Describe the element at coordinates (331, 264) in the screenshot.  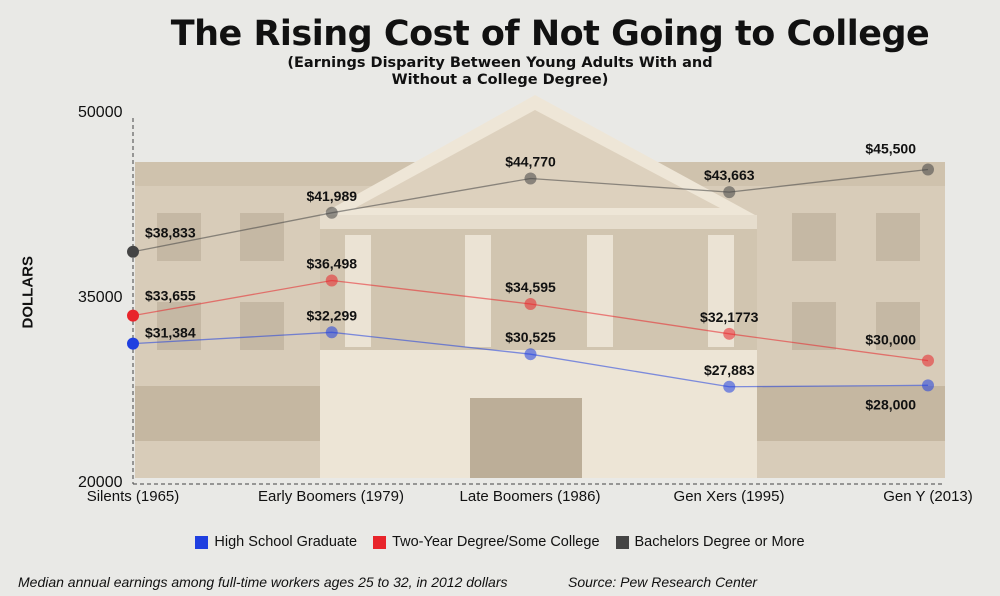
I see `data-label: $36,498` at that location.